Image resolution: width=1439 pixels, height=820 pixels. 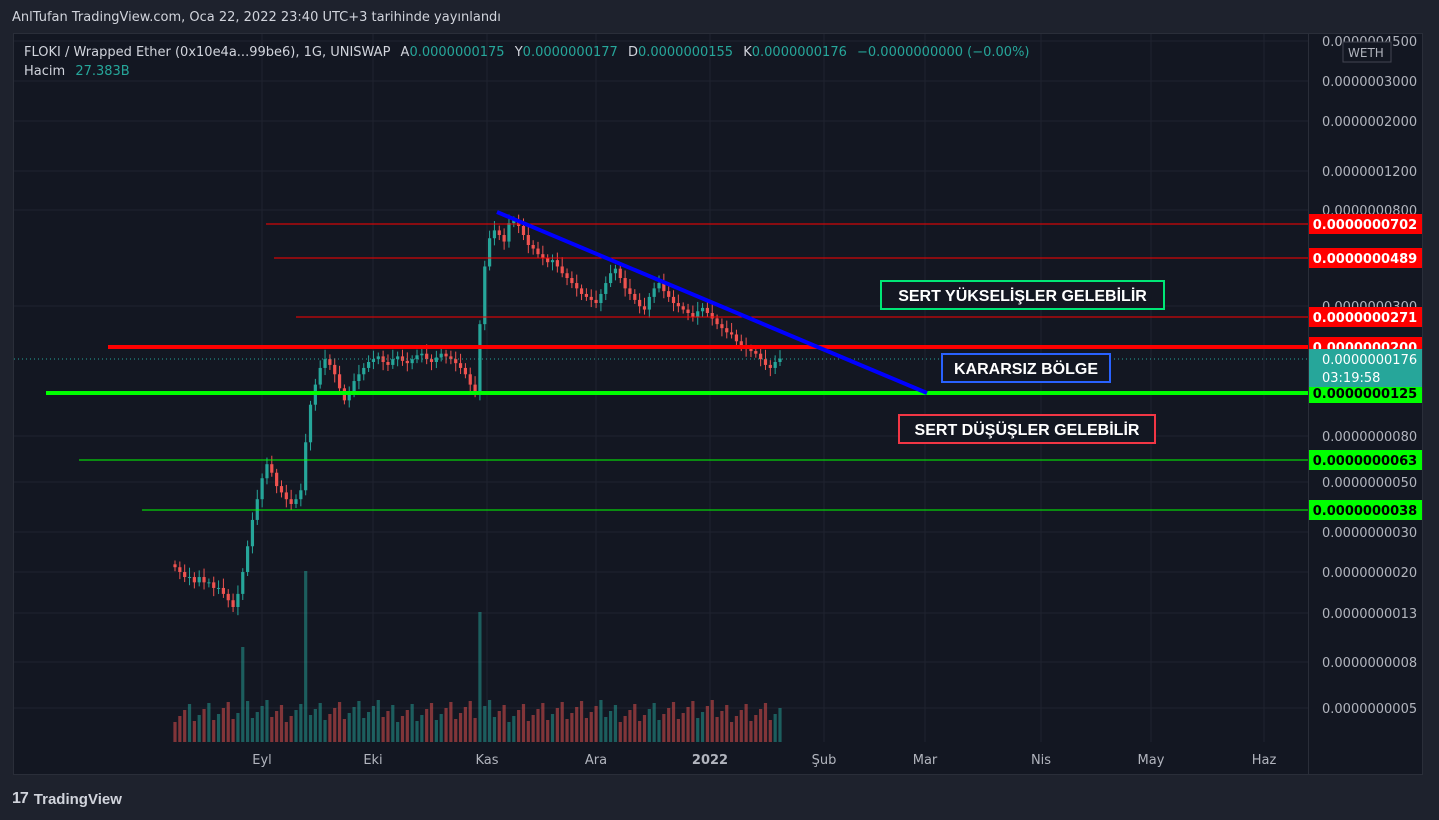 What do you see at coordinates (77, 799) in the screenshot?
I see `tradingview-brand: TradingView` at bounding box center [77, 799].